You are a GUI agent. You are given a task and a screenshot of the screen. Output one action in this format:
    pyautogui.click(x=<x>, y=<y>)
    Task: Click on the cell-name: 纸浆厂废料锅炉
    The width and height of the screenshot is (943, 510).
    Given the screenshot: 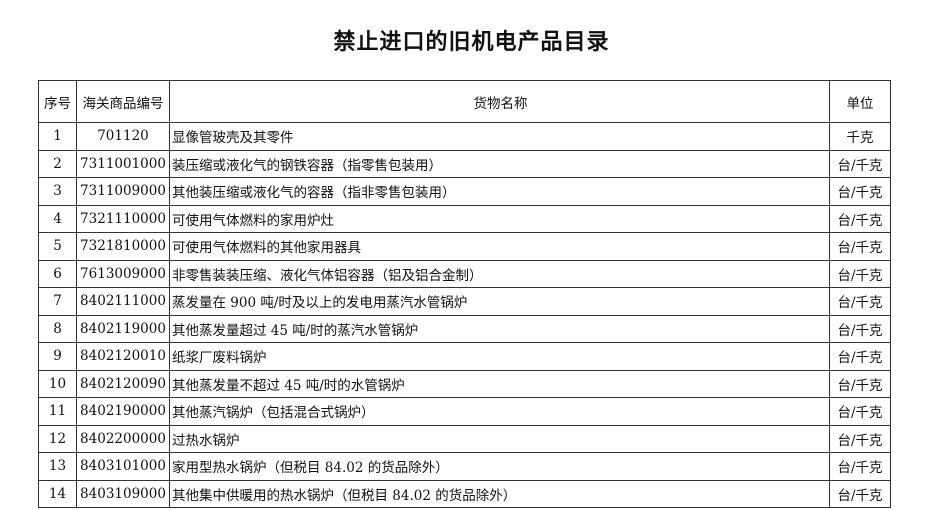 What is the action you would take?
    pyautogui.click(x=499, y=356)
    